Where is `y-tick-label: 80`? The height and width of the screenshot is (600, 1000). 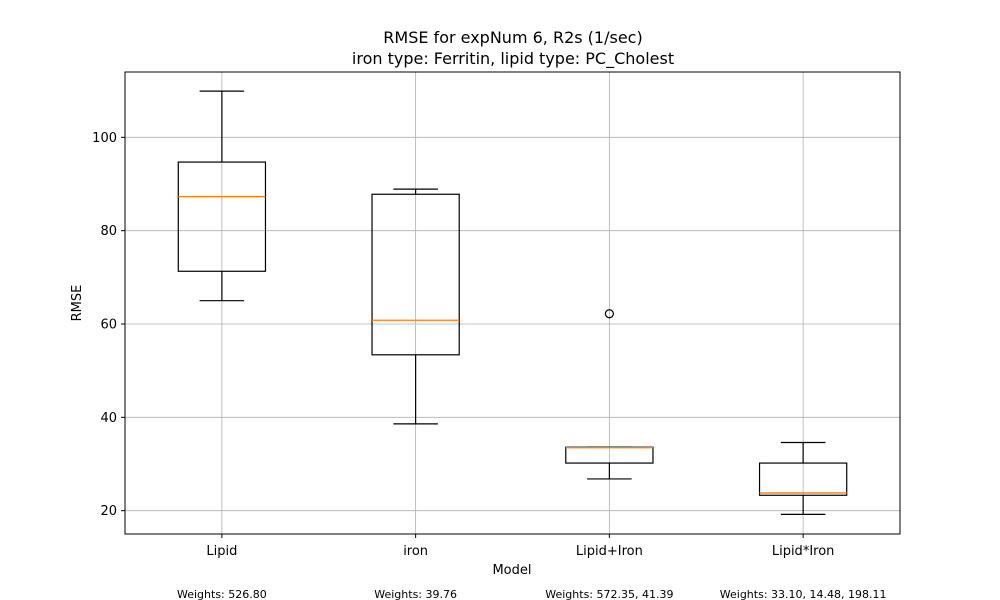
y-tick-label: 80 is located at coordinates (108, 231).